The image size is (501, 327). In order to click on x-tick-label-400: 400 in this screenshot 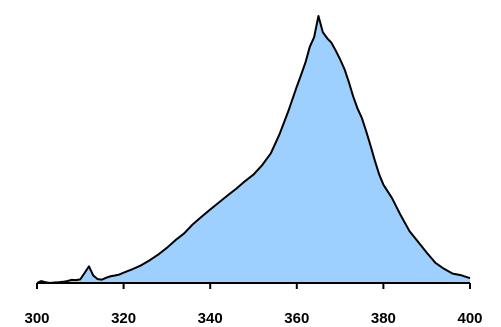, I will do `click(469, 318)`.